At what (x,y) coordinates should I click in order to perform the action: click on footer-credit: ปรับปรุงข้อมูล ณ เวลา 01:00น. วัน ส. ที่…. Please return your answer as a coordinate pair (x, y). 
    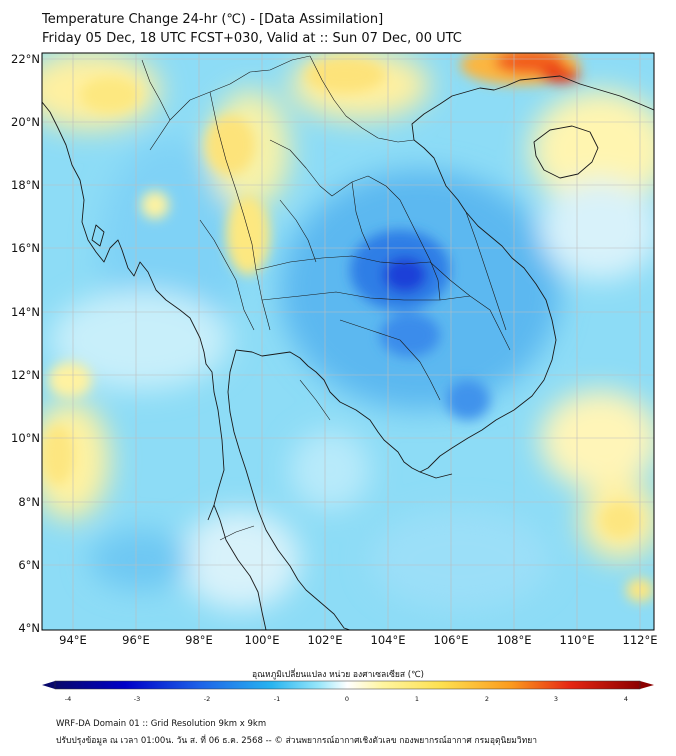
    Looking at the image, I should click on (296, 741).